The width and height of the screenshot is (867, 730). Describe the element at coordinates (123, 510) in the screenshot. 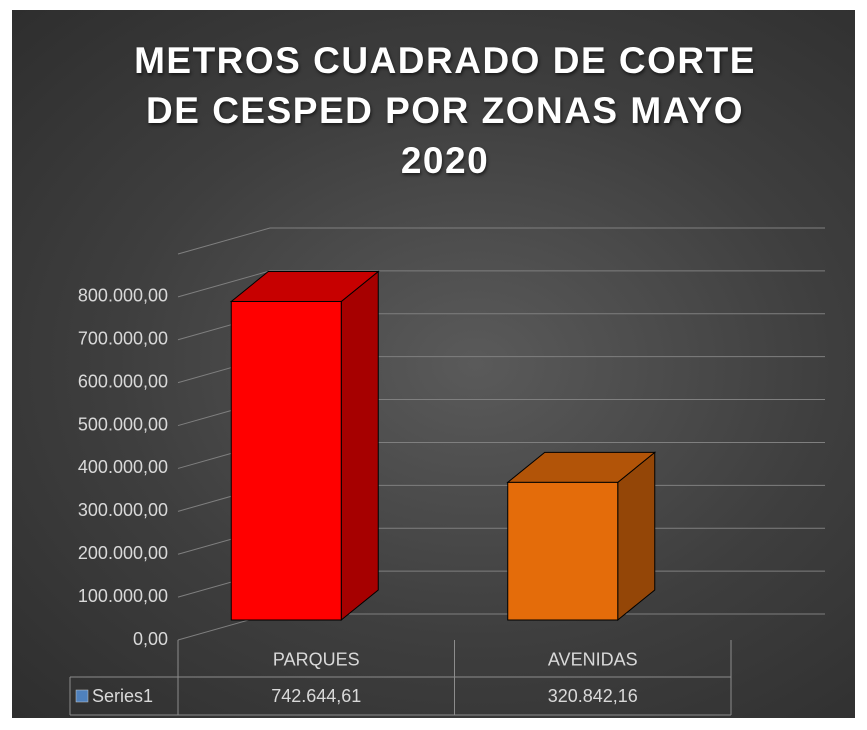

I see `y-tick-label: 300.000,00` at that location.